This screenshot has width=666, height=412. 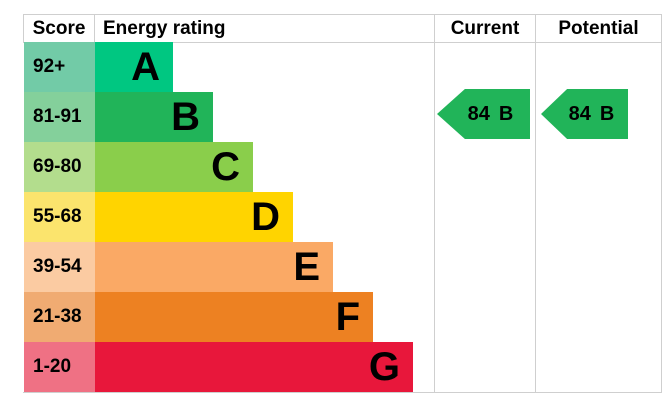 What do you see at coordinates (59, 117) in the screenshot?
I see `score-range-b: 81-91` at bounding box center [59, 117].